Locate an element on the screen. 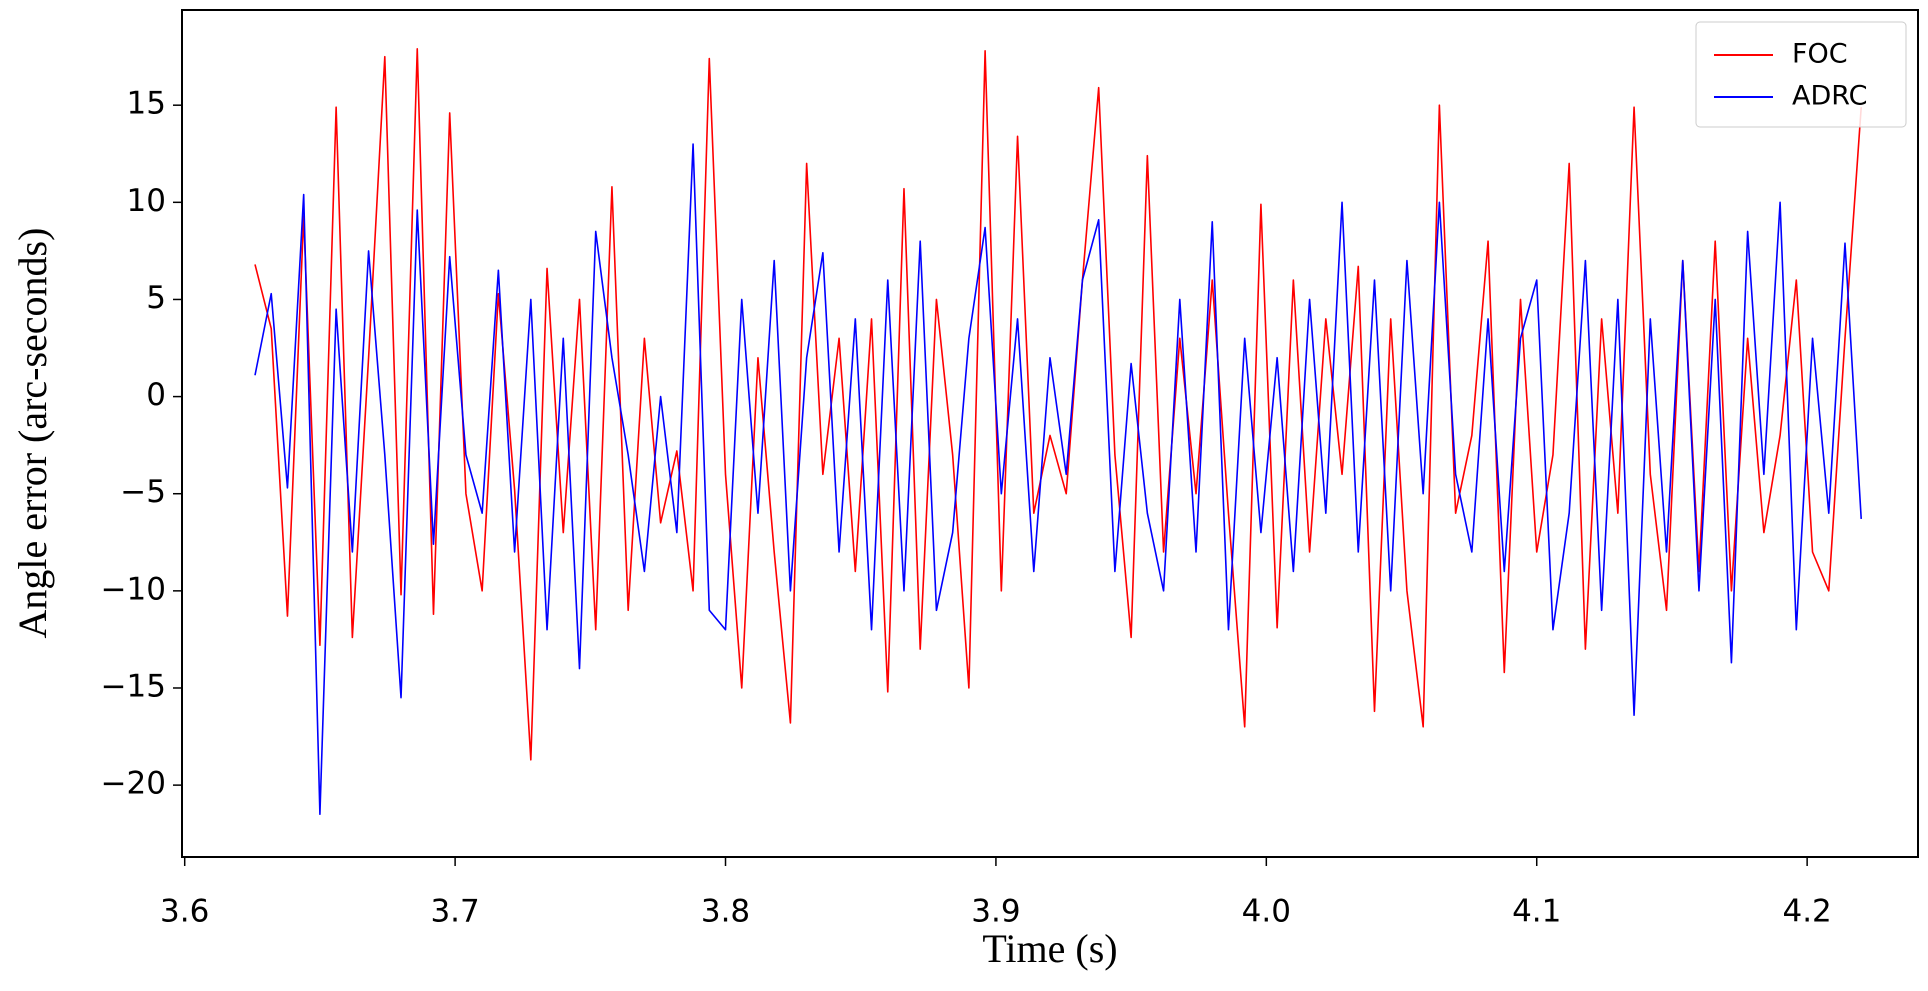 The width and height of the screenshot is (1928, 991). x-tick-label: 3.6 is located at coordinates (184, 912).